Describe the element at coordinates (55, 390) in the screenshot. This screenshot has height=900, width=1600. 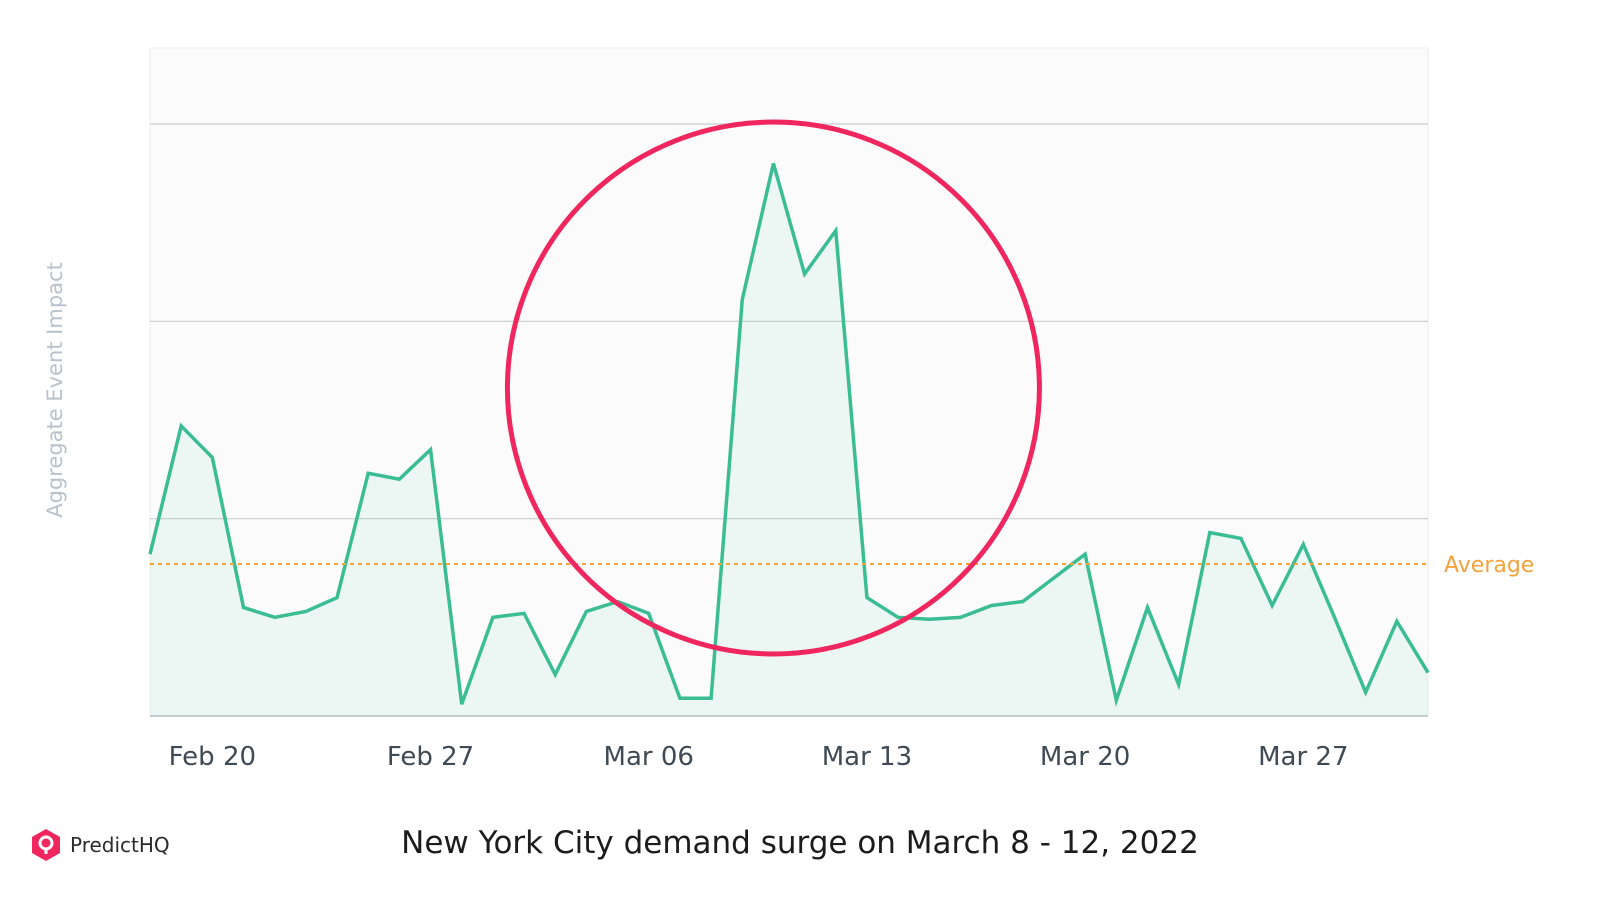
I see `y-axis-label: Aggregate Event Impact` at that location.